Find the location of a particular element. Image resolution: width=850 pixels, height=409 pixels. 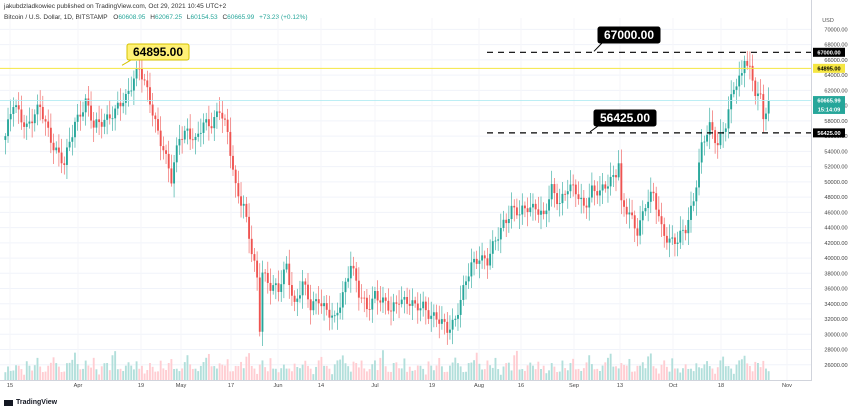

callout-pointer is located at coordinates (598, 47).